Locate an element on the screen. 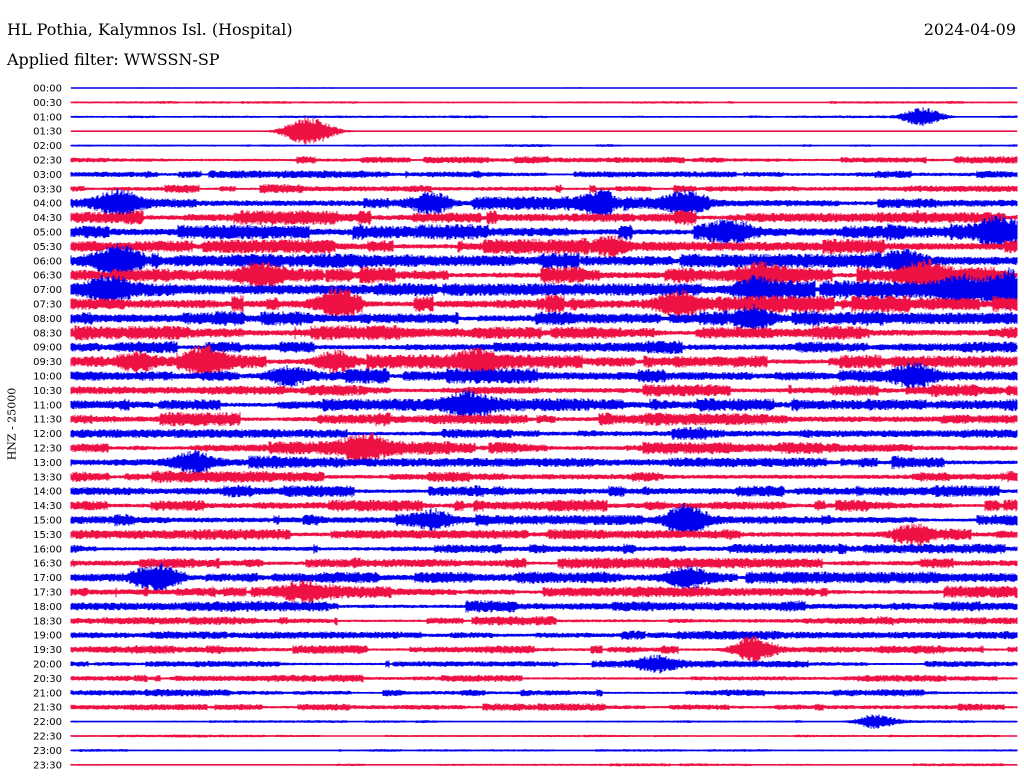 The width and height of the screenshot is (1024, 780). row-time-label: 19:00 is located at coordinates (47, 636).